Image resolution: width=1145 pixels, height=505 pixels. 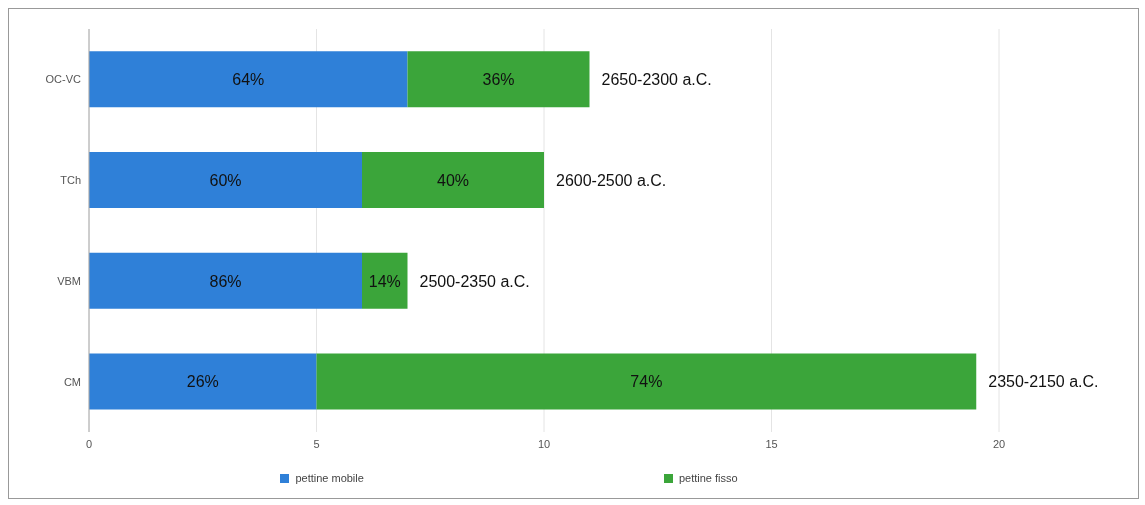 I want to click on annotation: 2600-2500 a.C., so click(x=611, y=180).